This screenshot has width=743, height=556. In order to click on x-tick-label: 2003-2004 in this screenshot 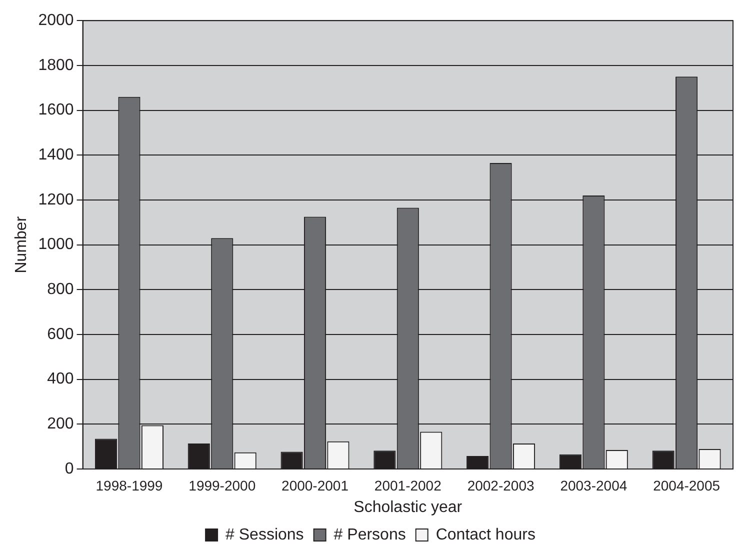, I will do `click(594, 485)`.